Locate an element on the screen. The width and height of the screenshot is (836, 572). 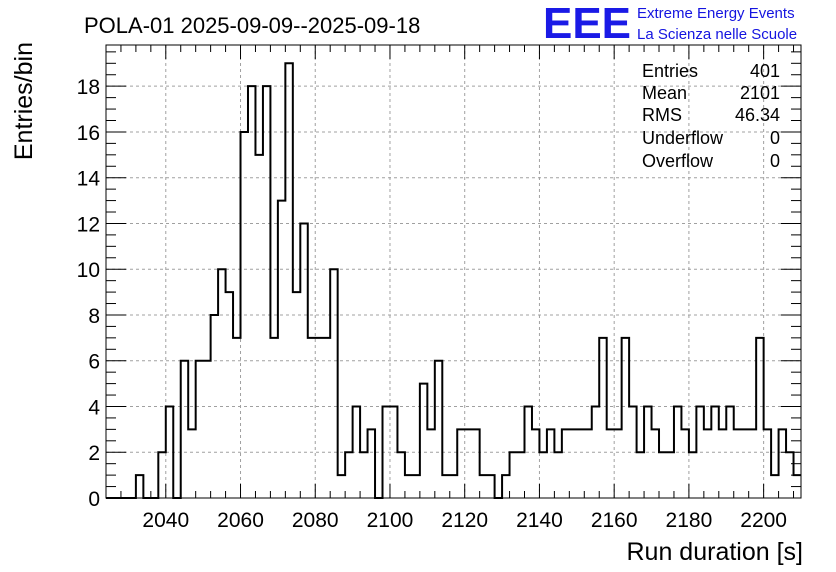
stats-mean-value: 2101 is located at coordinates (760, 93).